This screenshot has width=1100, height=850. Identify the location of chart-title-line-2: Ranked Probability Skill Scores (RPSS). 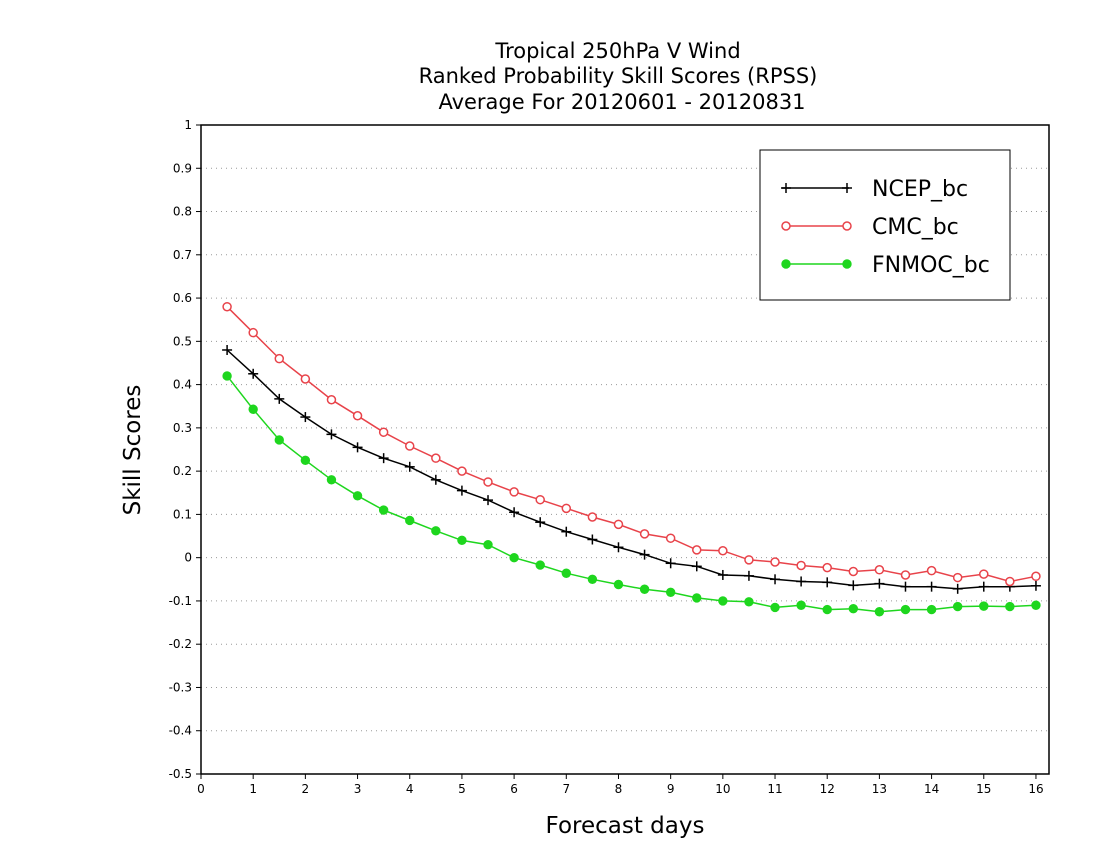
(618, 76).